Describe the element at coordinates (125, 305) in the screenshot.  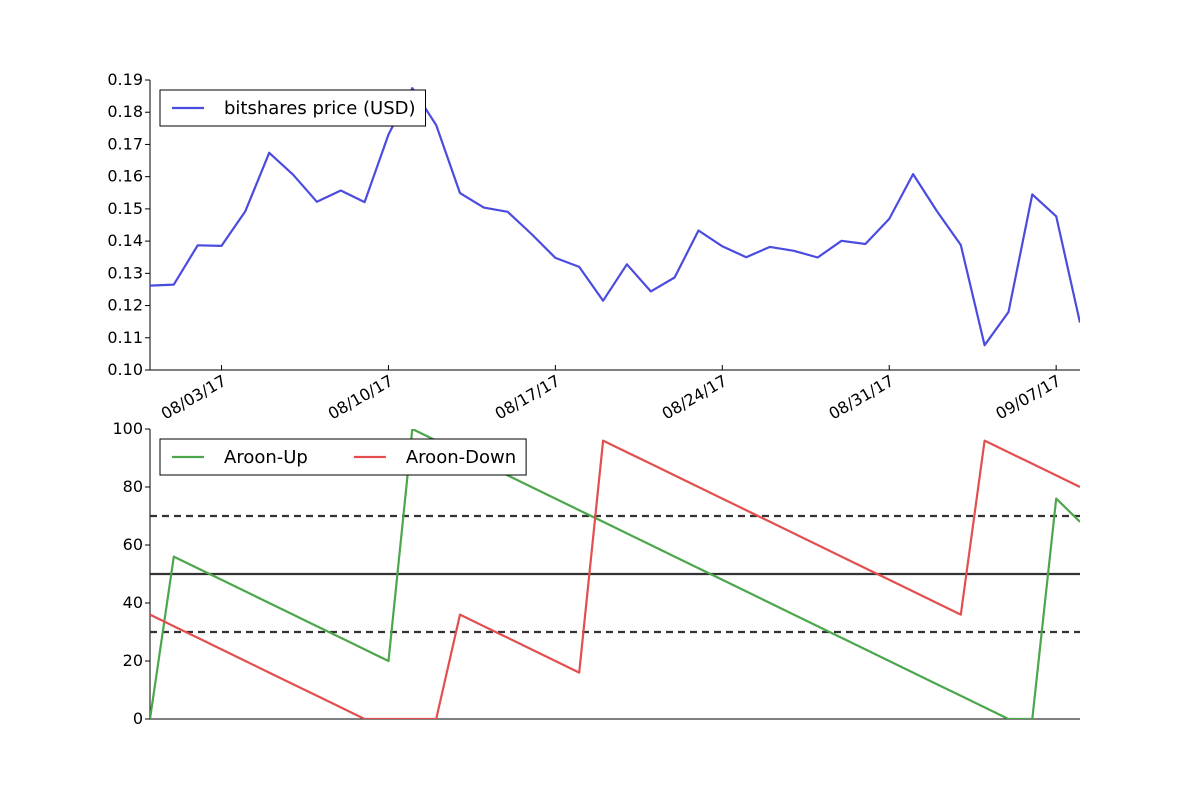
I see `y-tick-label: 0.12` at that location.